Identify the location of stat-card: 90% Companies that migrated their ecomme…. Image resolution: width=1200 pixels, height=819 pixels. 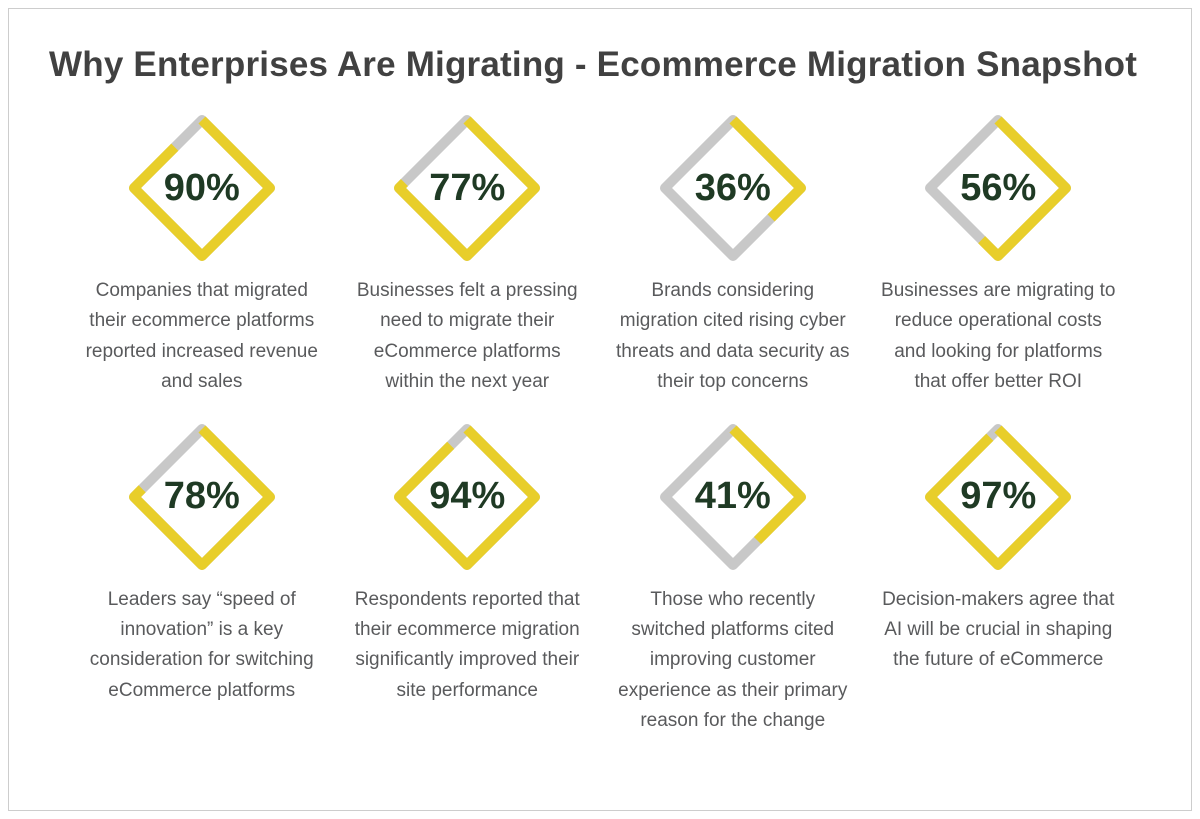
(202, 255).